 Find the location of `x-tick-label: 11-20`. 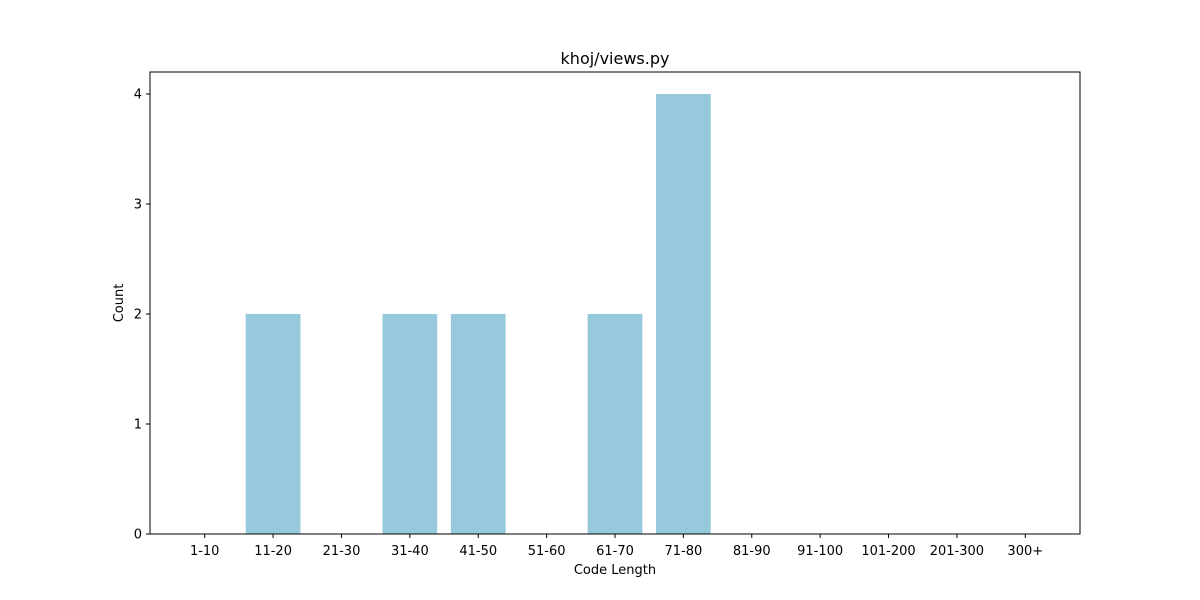

x-tick-label: 11-20 is located at coordinates (273, 551).